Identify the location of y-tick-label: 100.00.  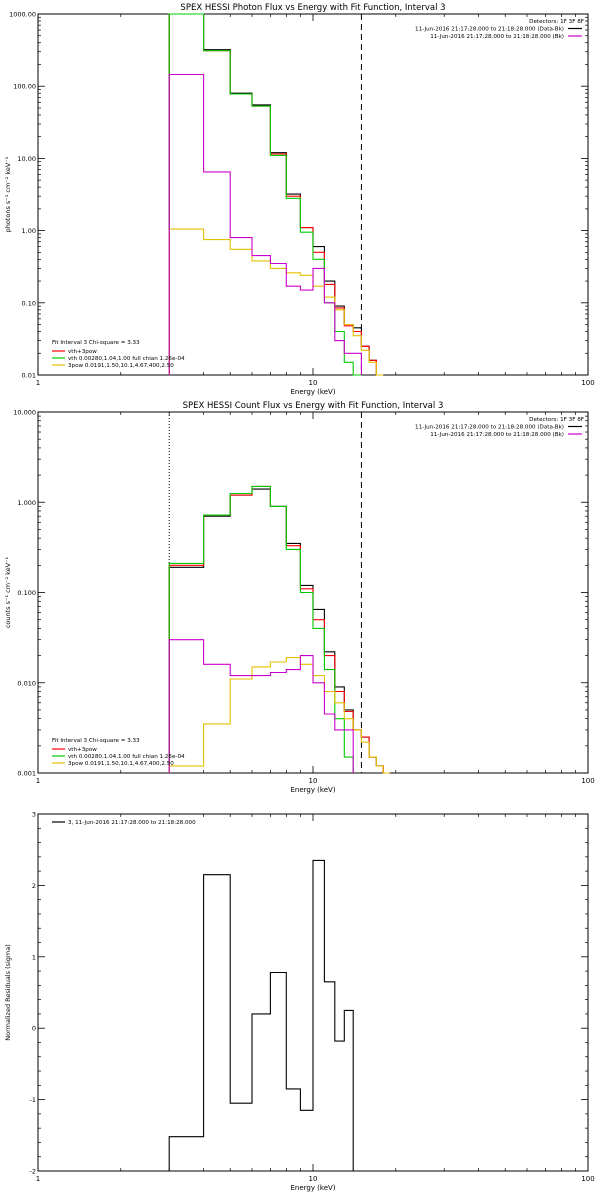
(24, 87).